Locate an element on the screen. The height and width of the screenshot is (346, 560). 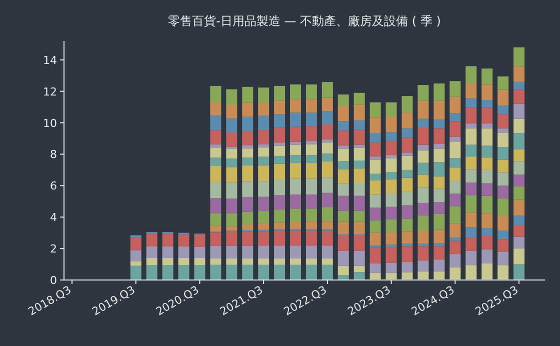
y-tick-label: 2 is located at coordinates (53, 249).